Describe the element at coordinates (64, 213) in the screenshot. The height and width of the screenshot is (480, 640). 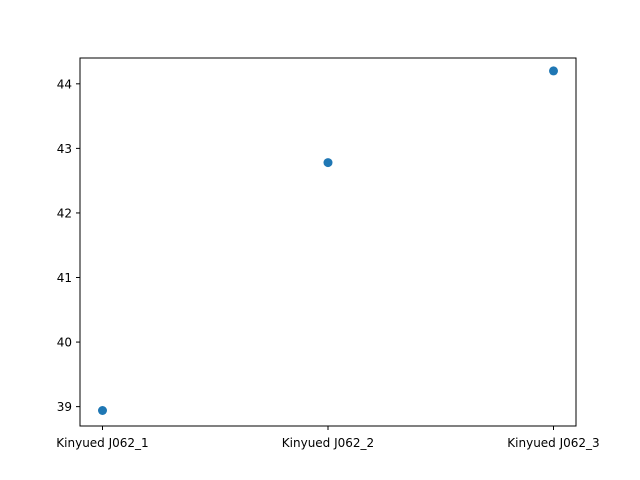
I see `y-tick-label: 42` at that location.